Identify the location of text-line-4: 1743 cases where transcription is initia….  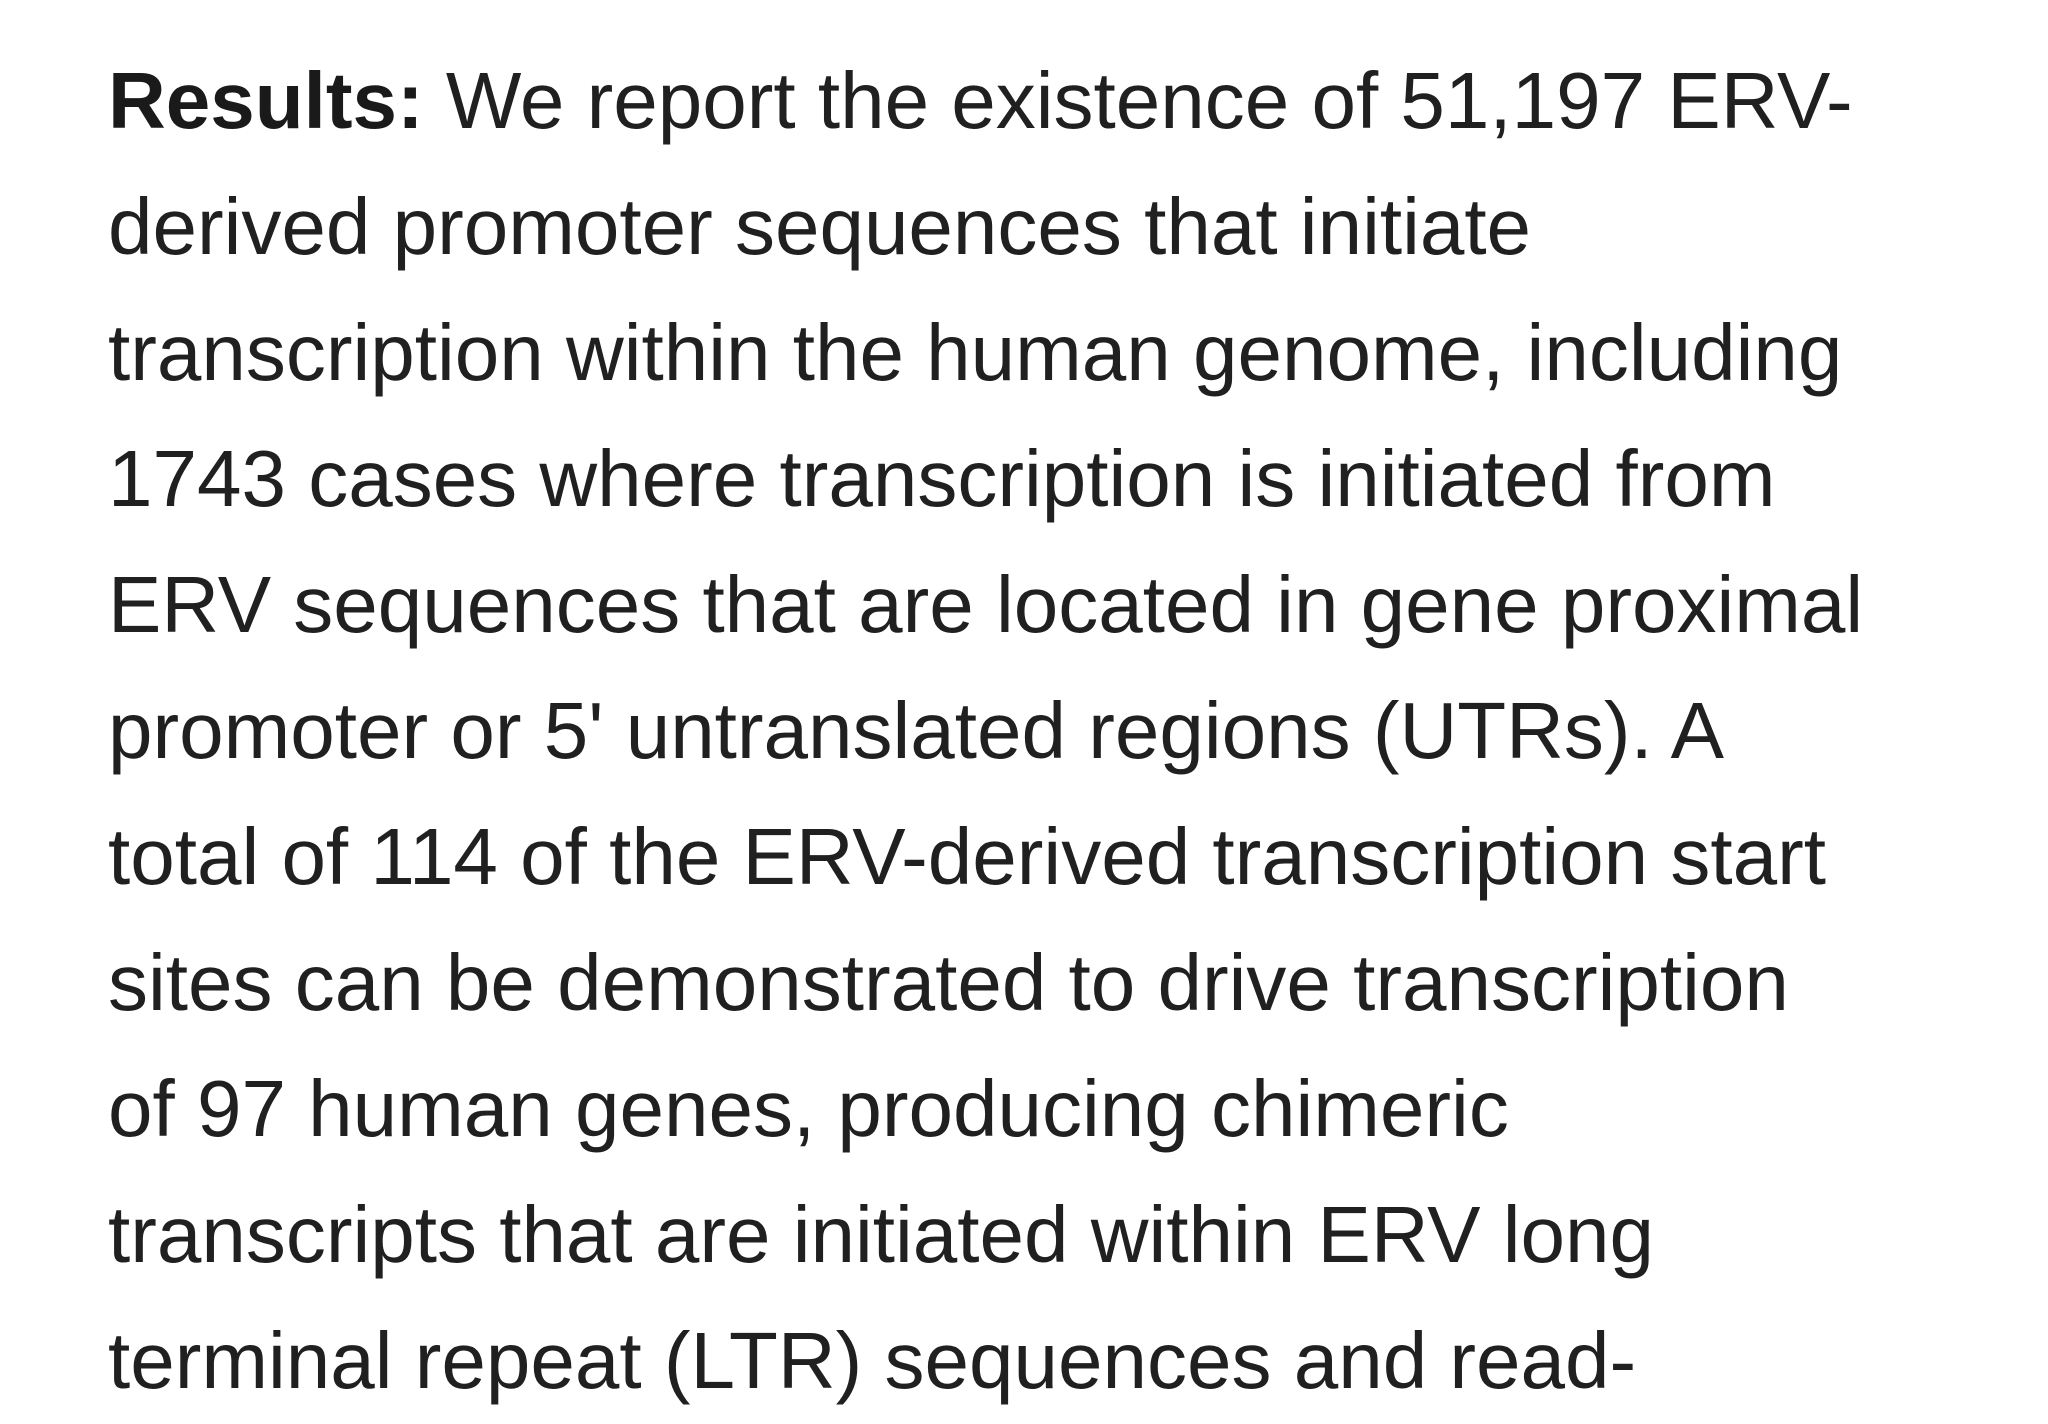
(942, 478).